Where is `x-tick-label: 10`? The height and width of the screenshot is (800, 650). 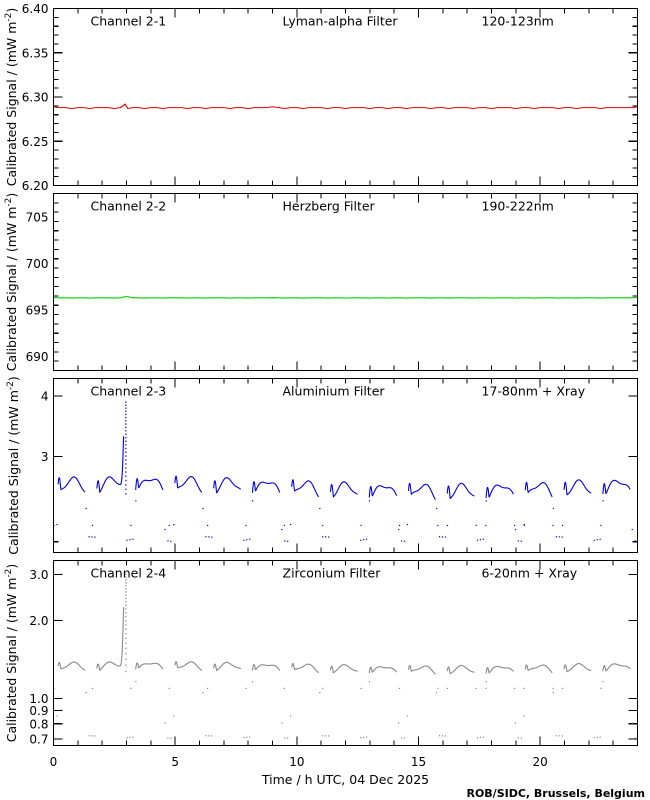 x-tick-label: 10 is located at coordinates (296, 762).